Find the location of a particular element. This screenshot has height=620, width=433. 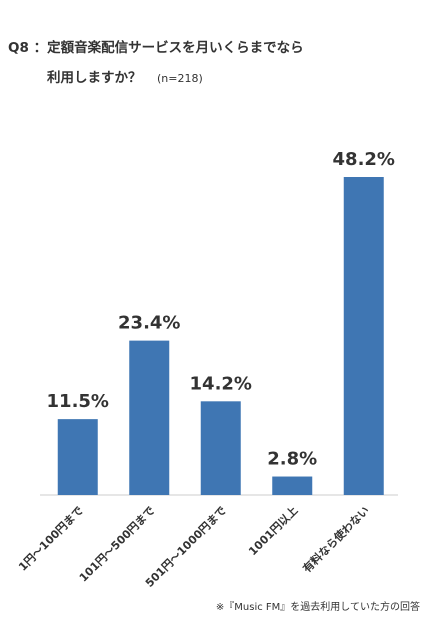

x-tick-label: 有料なら使わない is located at coordinates (336, 539).